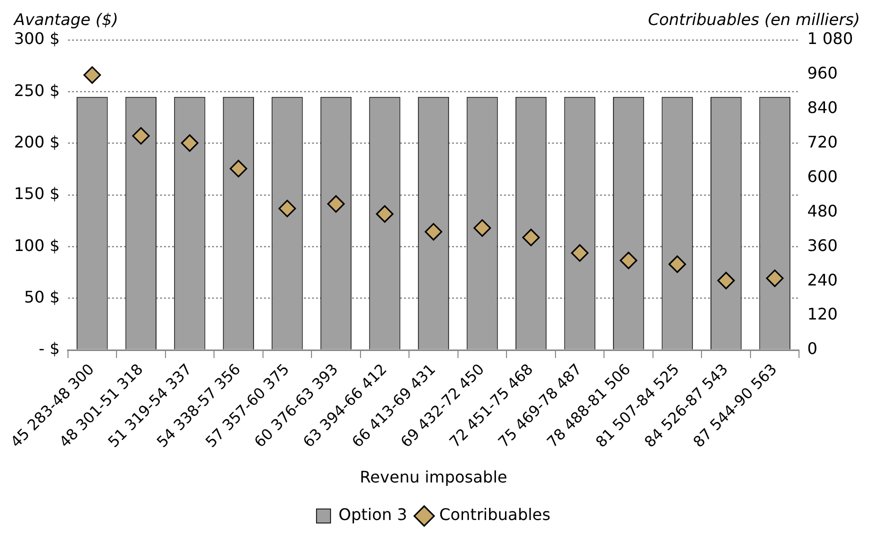 This screenshot has height=538, width=871. I want to click on y-tick-label: 300 $, so click(37, 38).